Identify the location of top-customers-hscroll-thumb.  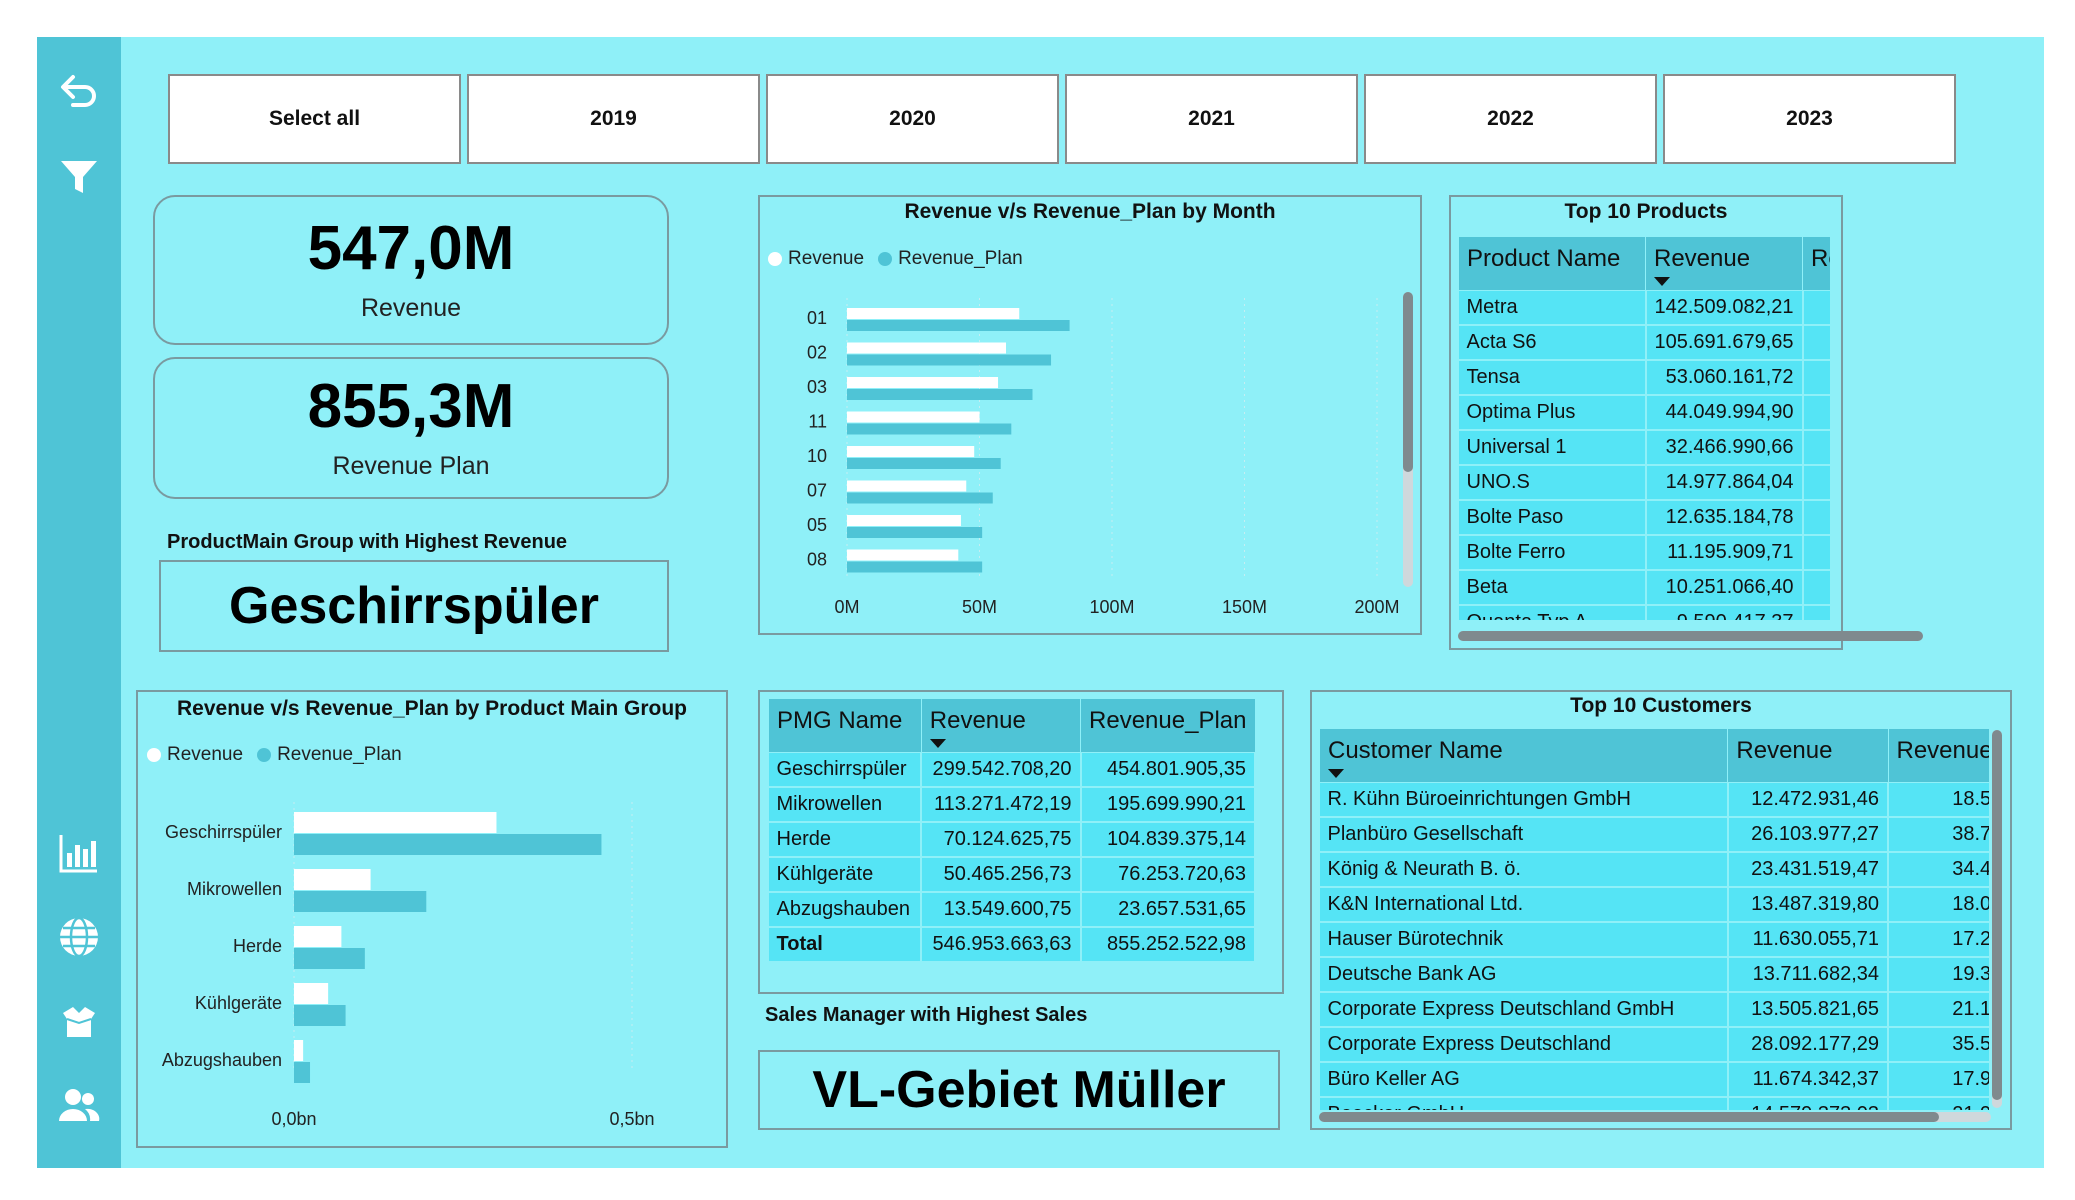
(1629, 1117).